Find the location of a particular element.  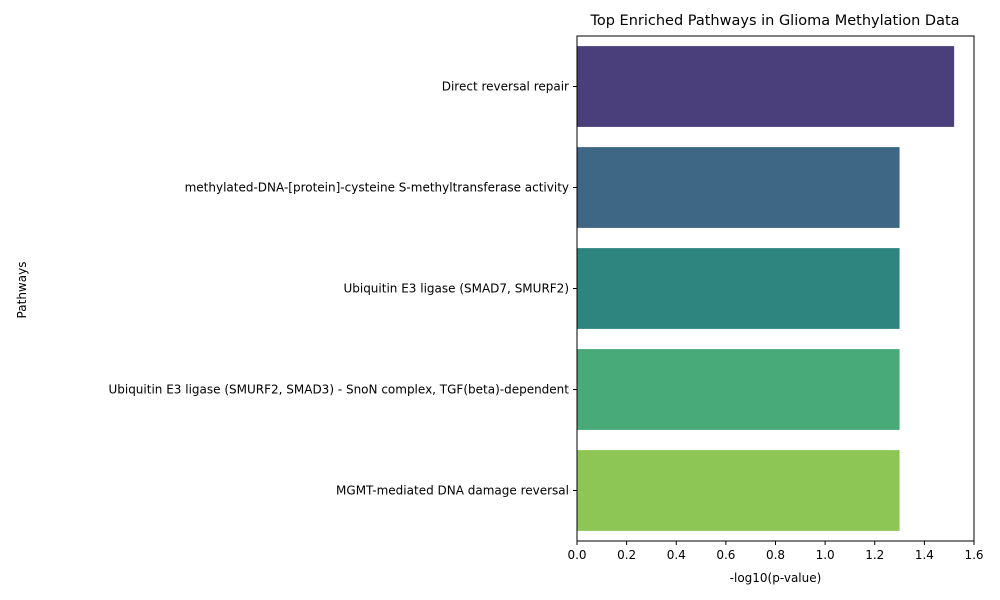

x-axis-label: -log10(p-value) is located at coordinates (776, 578).